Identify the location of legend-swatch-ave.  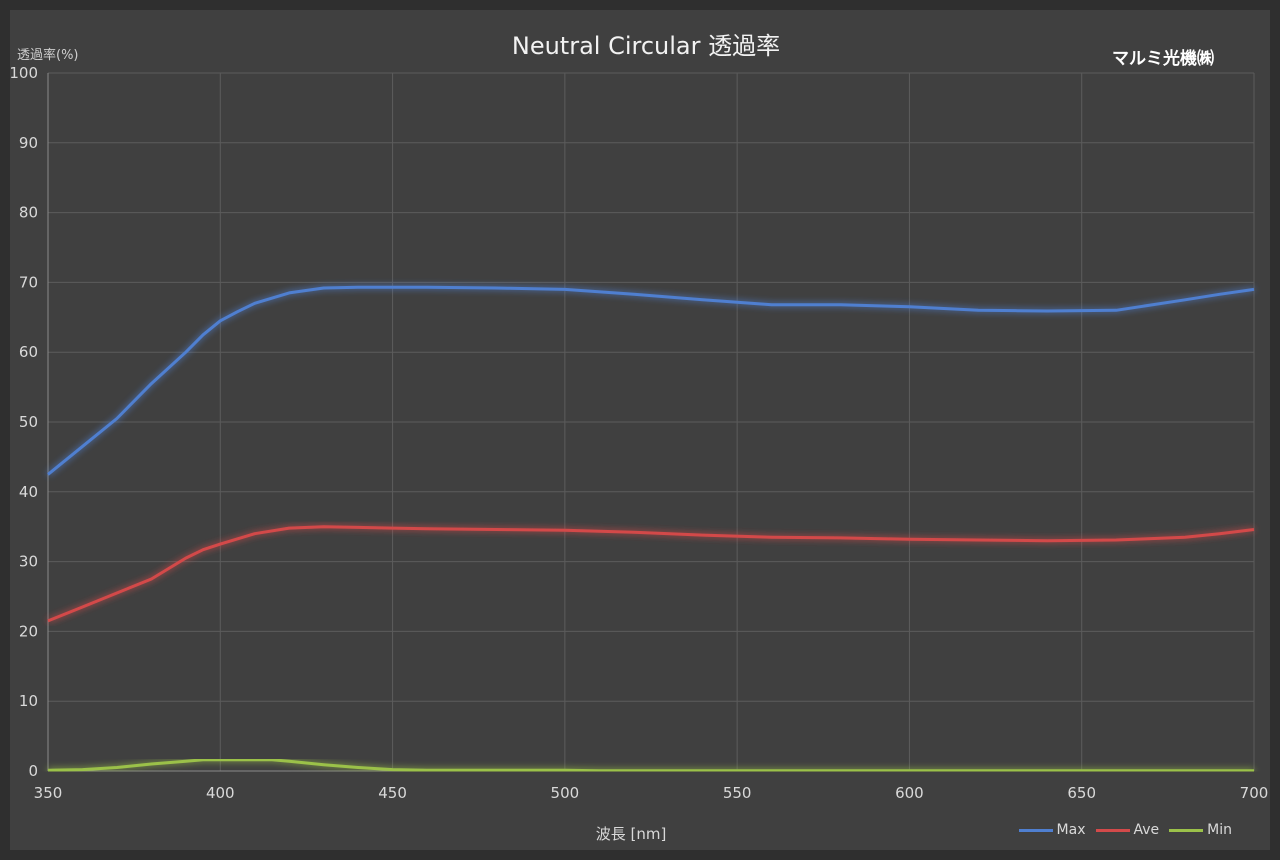
(1112, 830).